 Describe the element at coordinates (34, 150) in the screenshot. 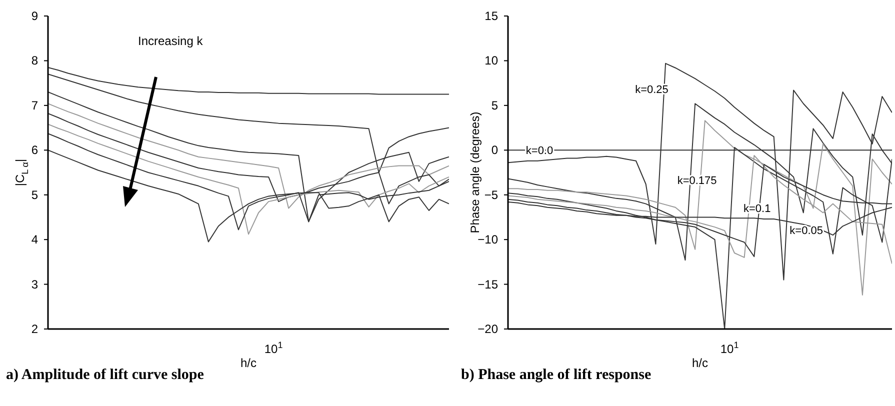

I see `y-tick-label: 6` at that location.